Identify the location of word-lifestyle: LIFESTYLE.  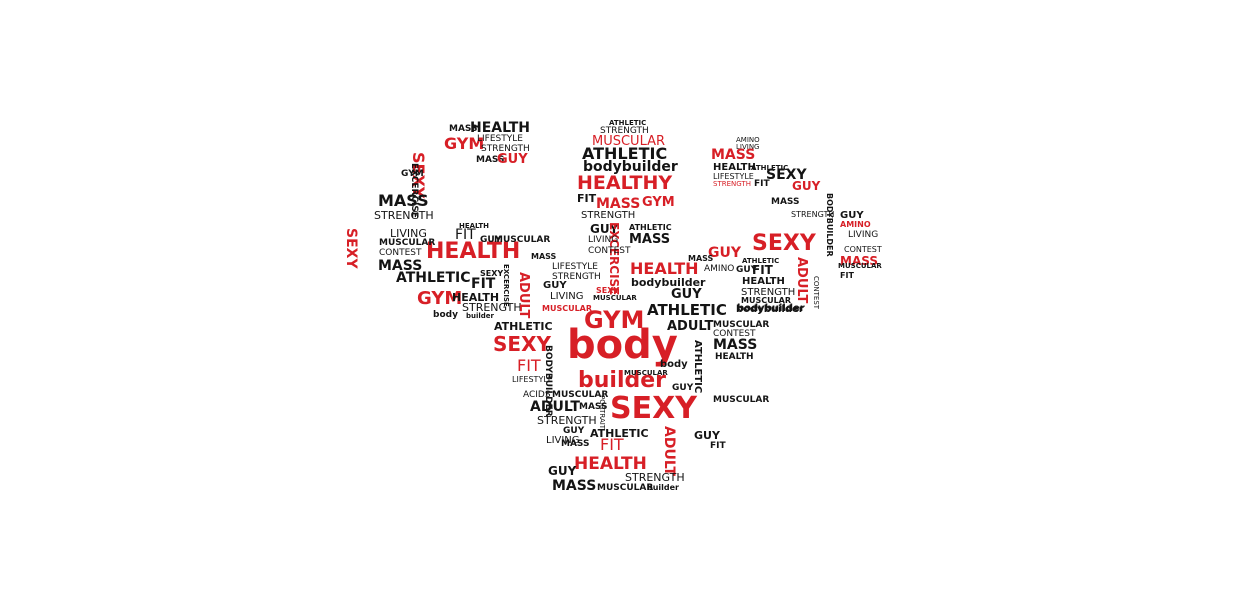
(575, 267).